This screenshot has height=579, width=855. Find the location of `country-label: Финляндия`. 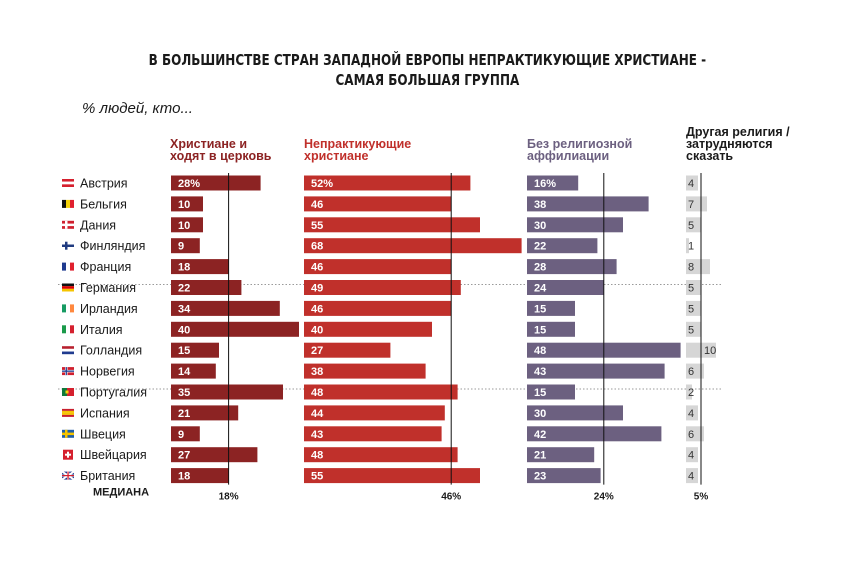

country-label: Финляндия is located at coordinates (112, 246).